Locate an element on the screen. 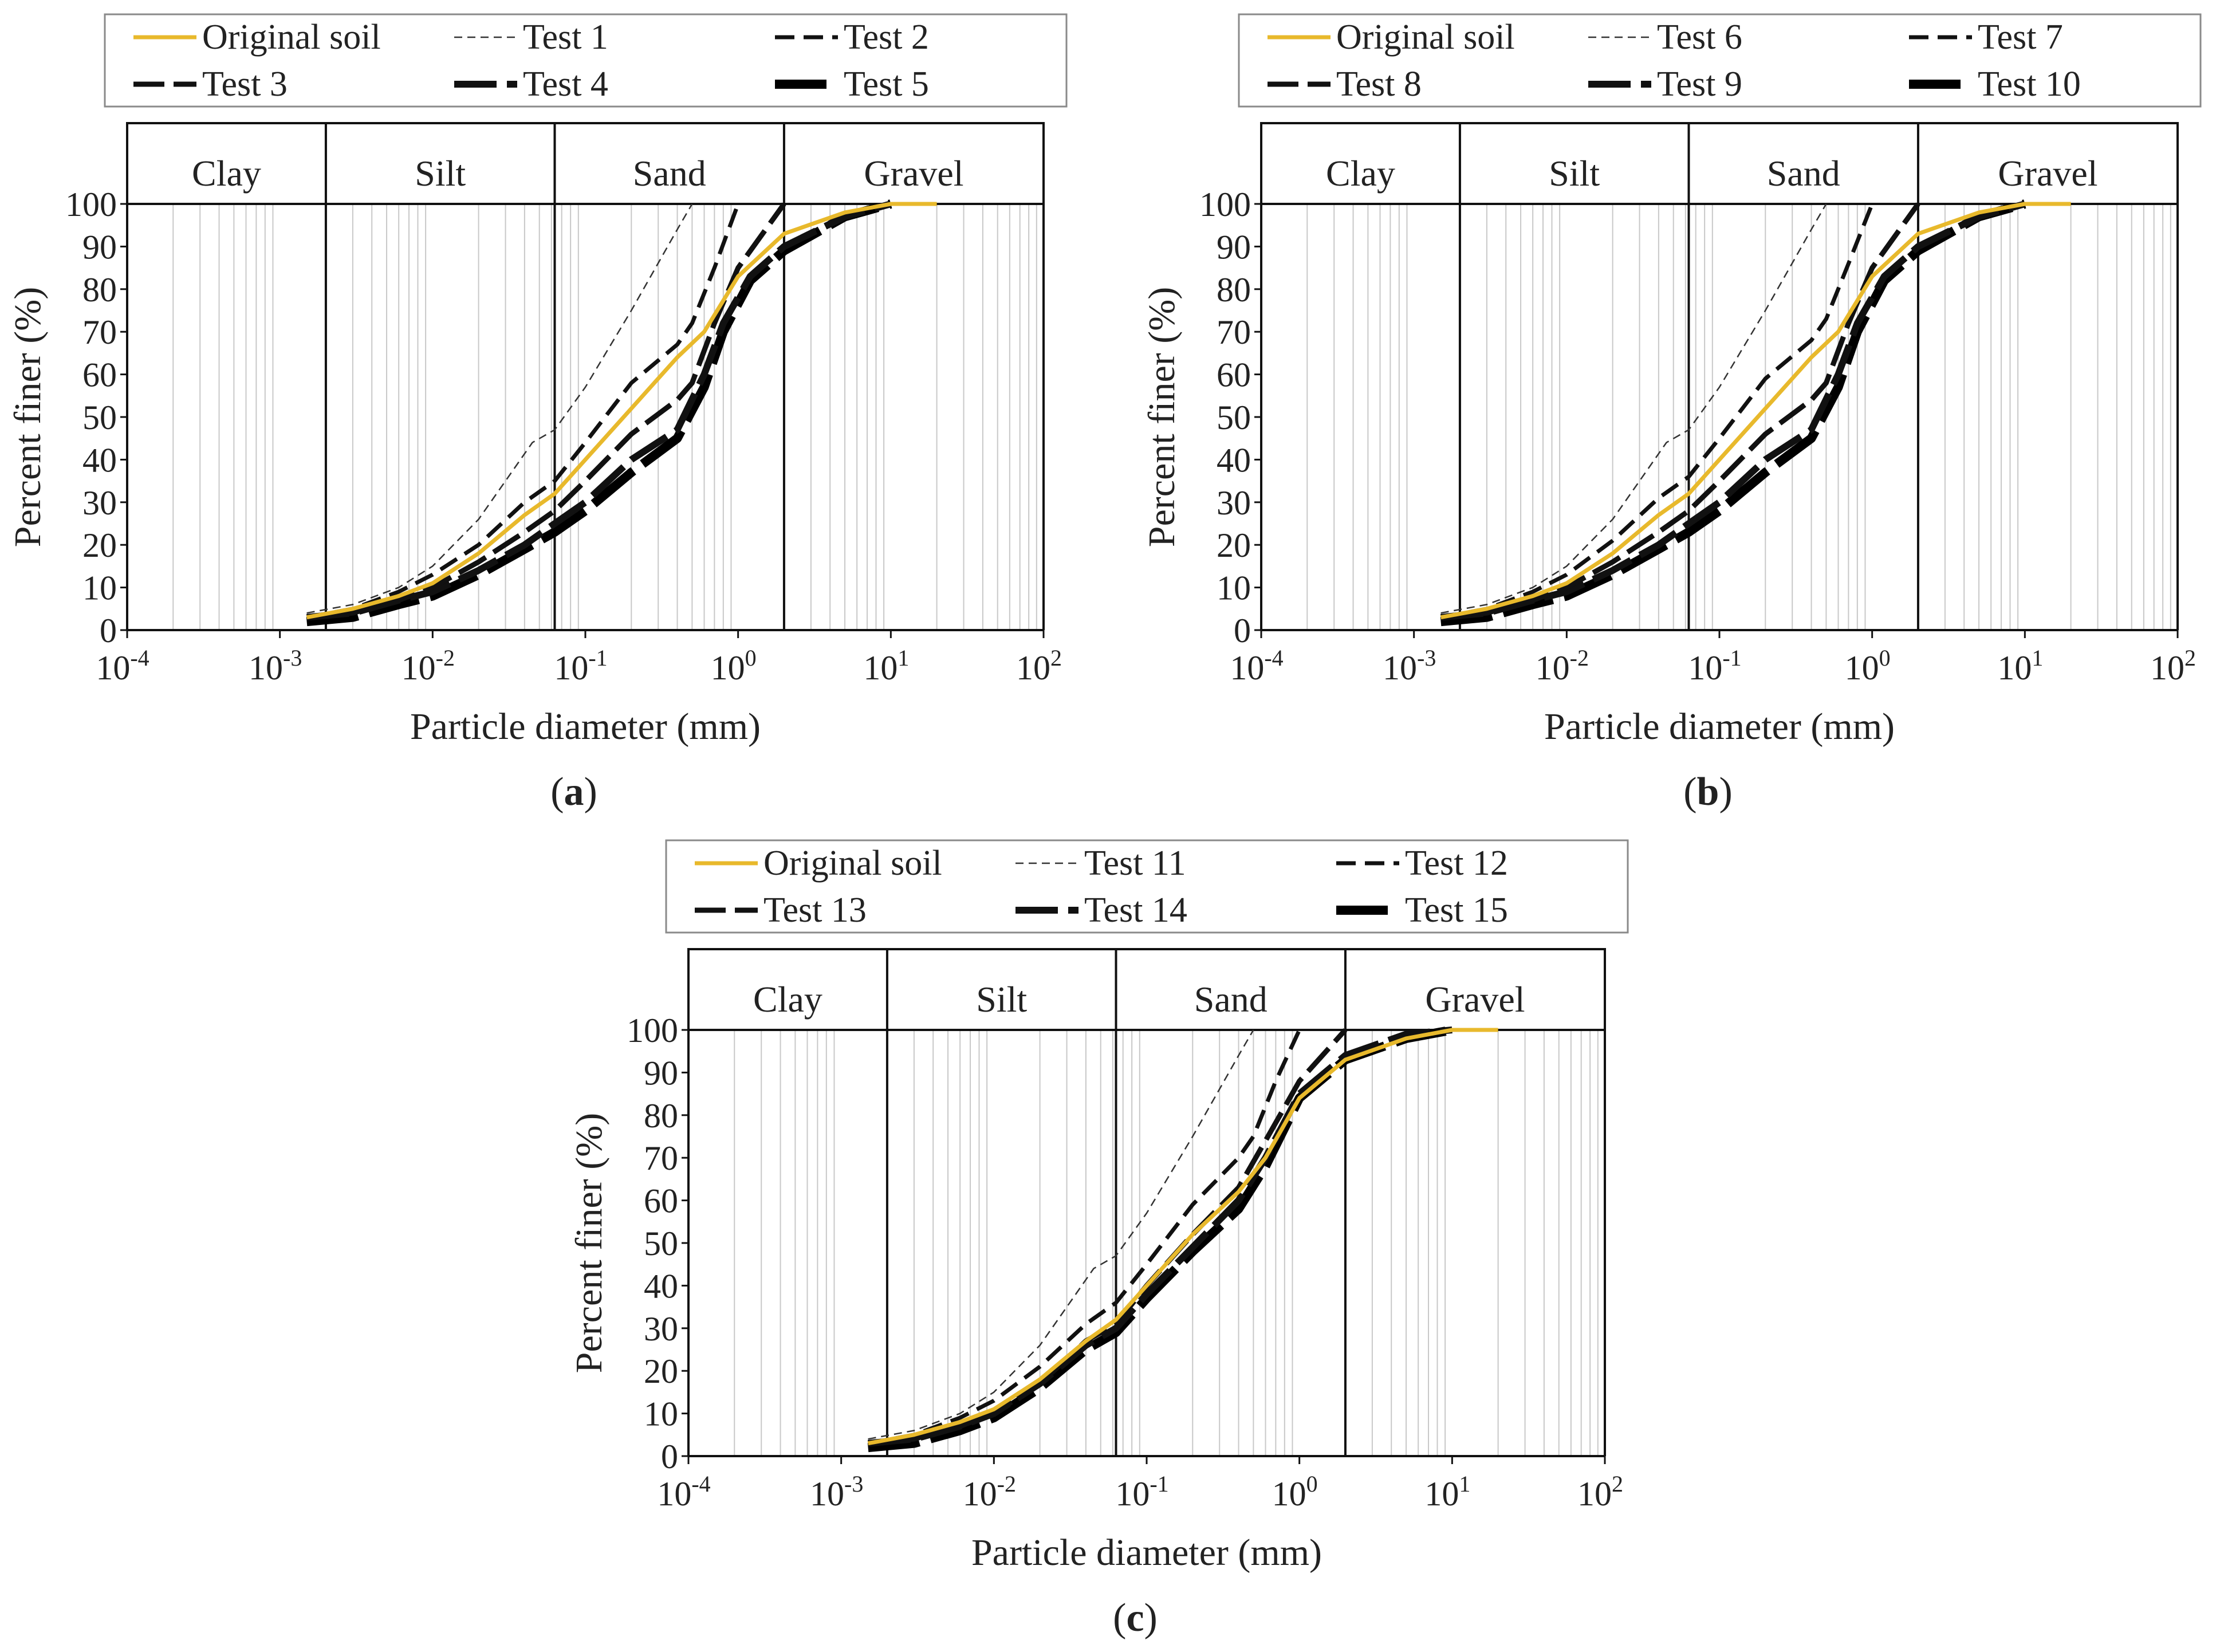  legend-label: Test 2 is located at coordinates (886, 37).